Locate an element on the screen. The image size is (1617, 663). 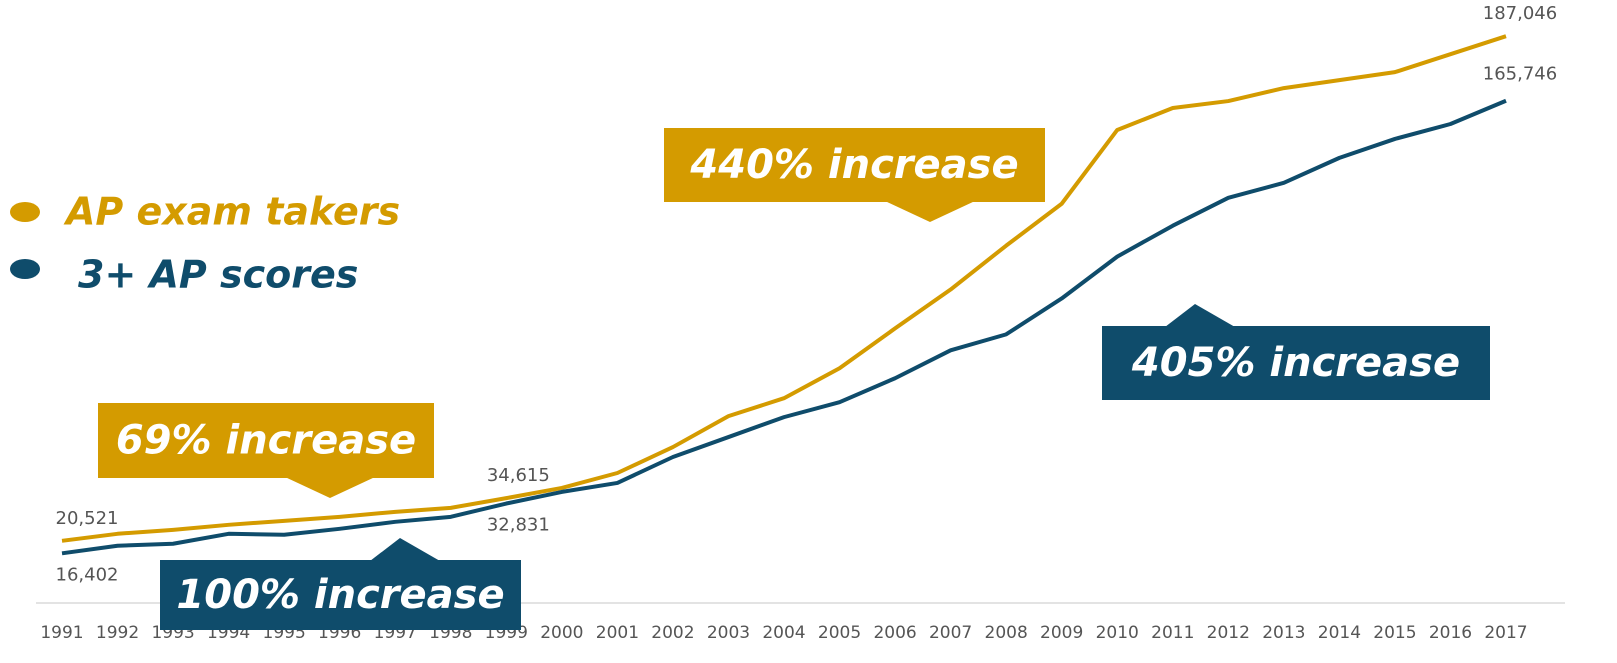
x-tick-label: 2002 is located at coordinates (672, 633).